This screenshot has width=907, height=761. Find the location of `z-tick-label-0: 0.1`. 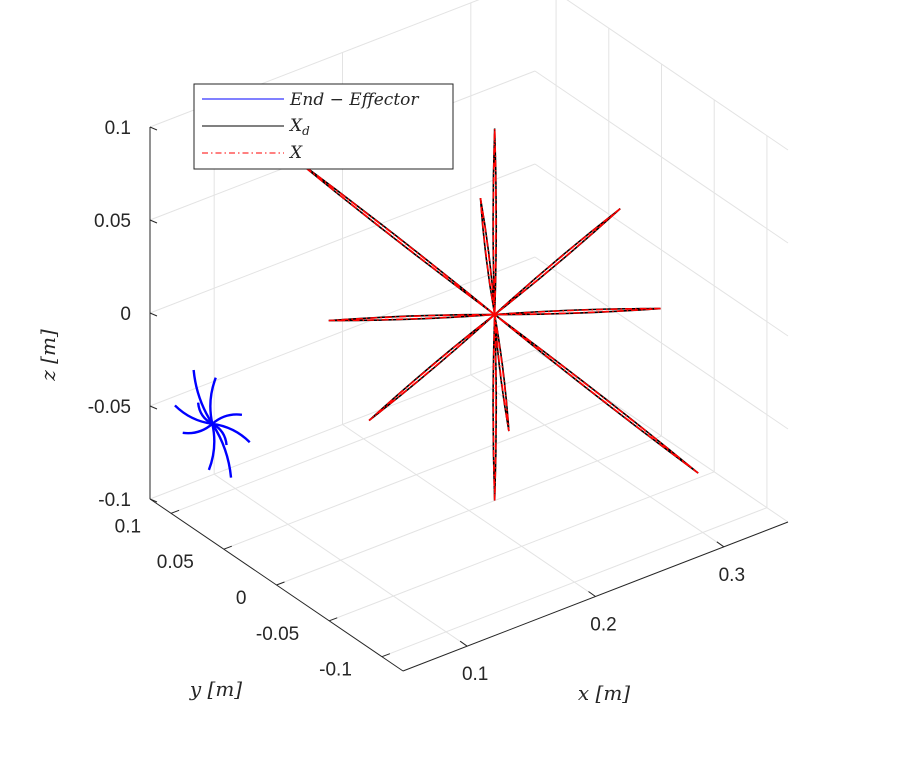

z-tick-label-0: 0.1 is located at coordinates (118, 128).